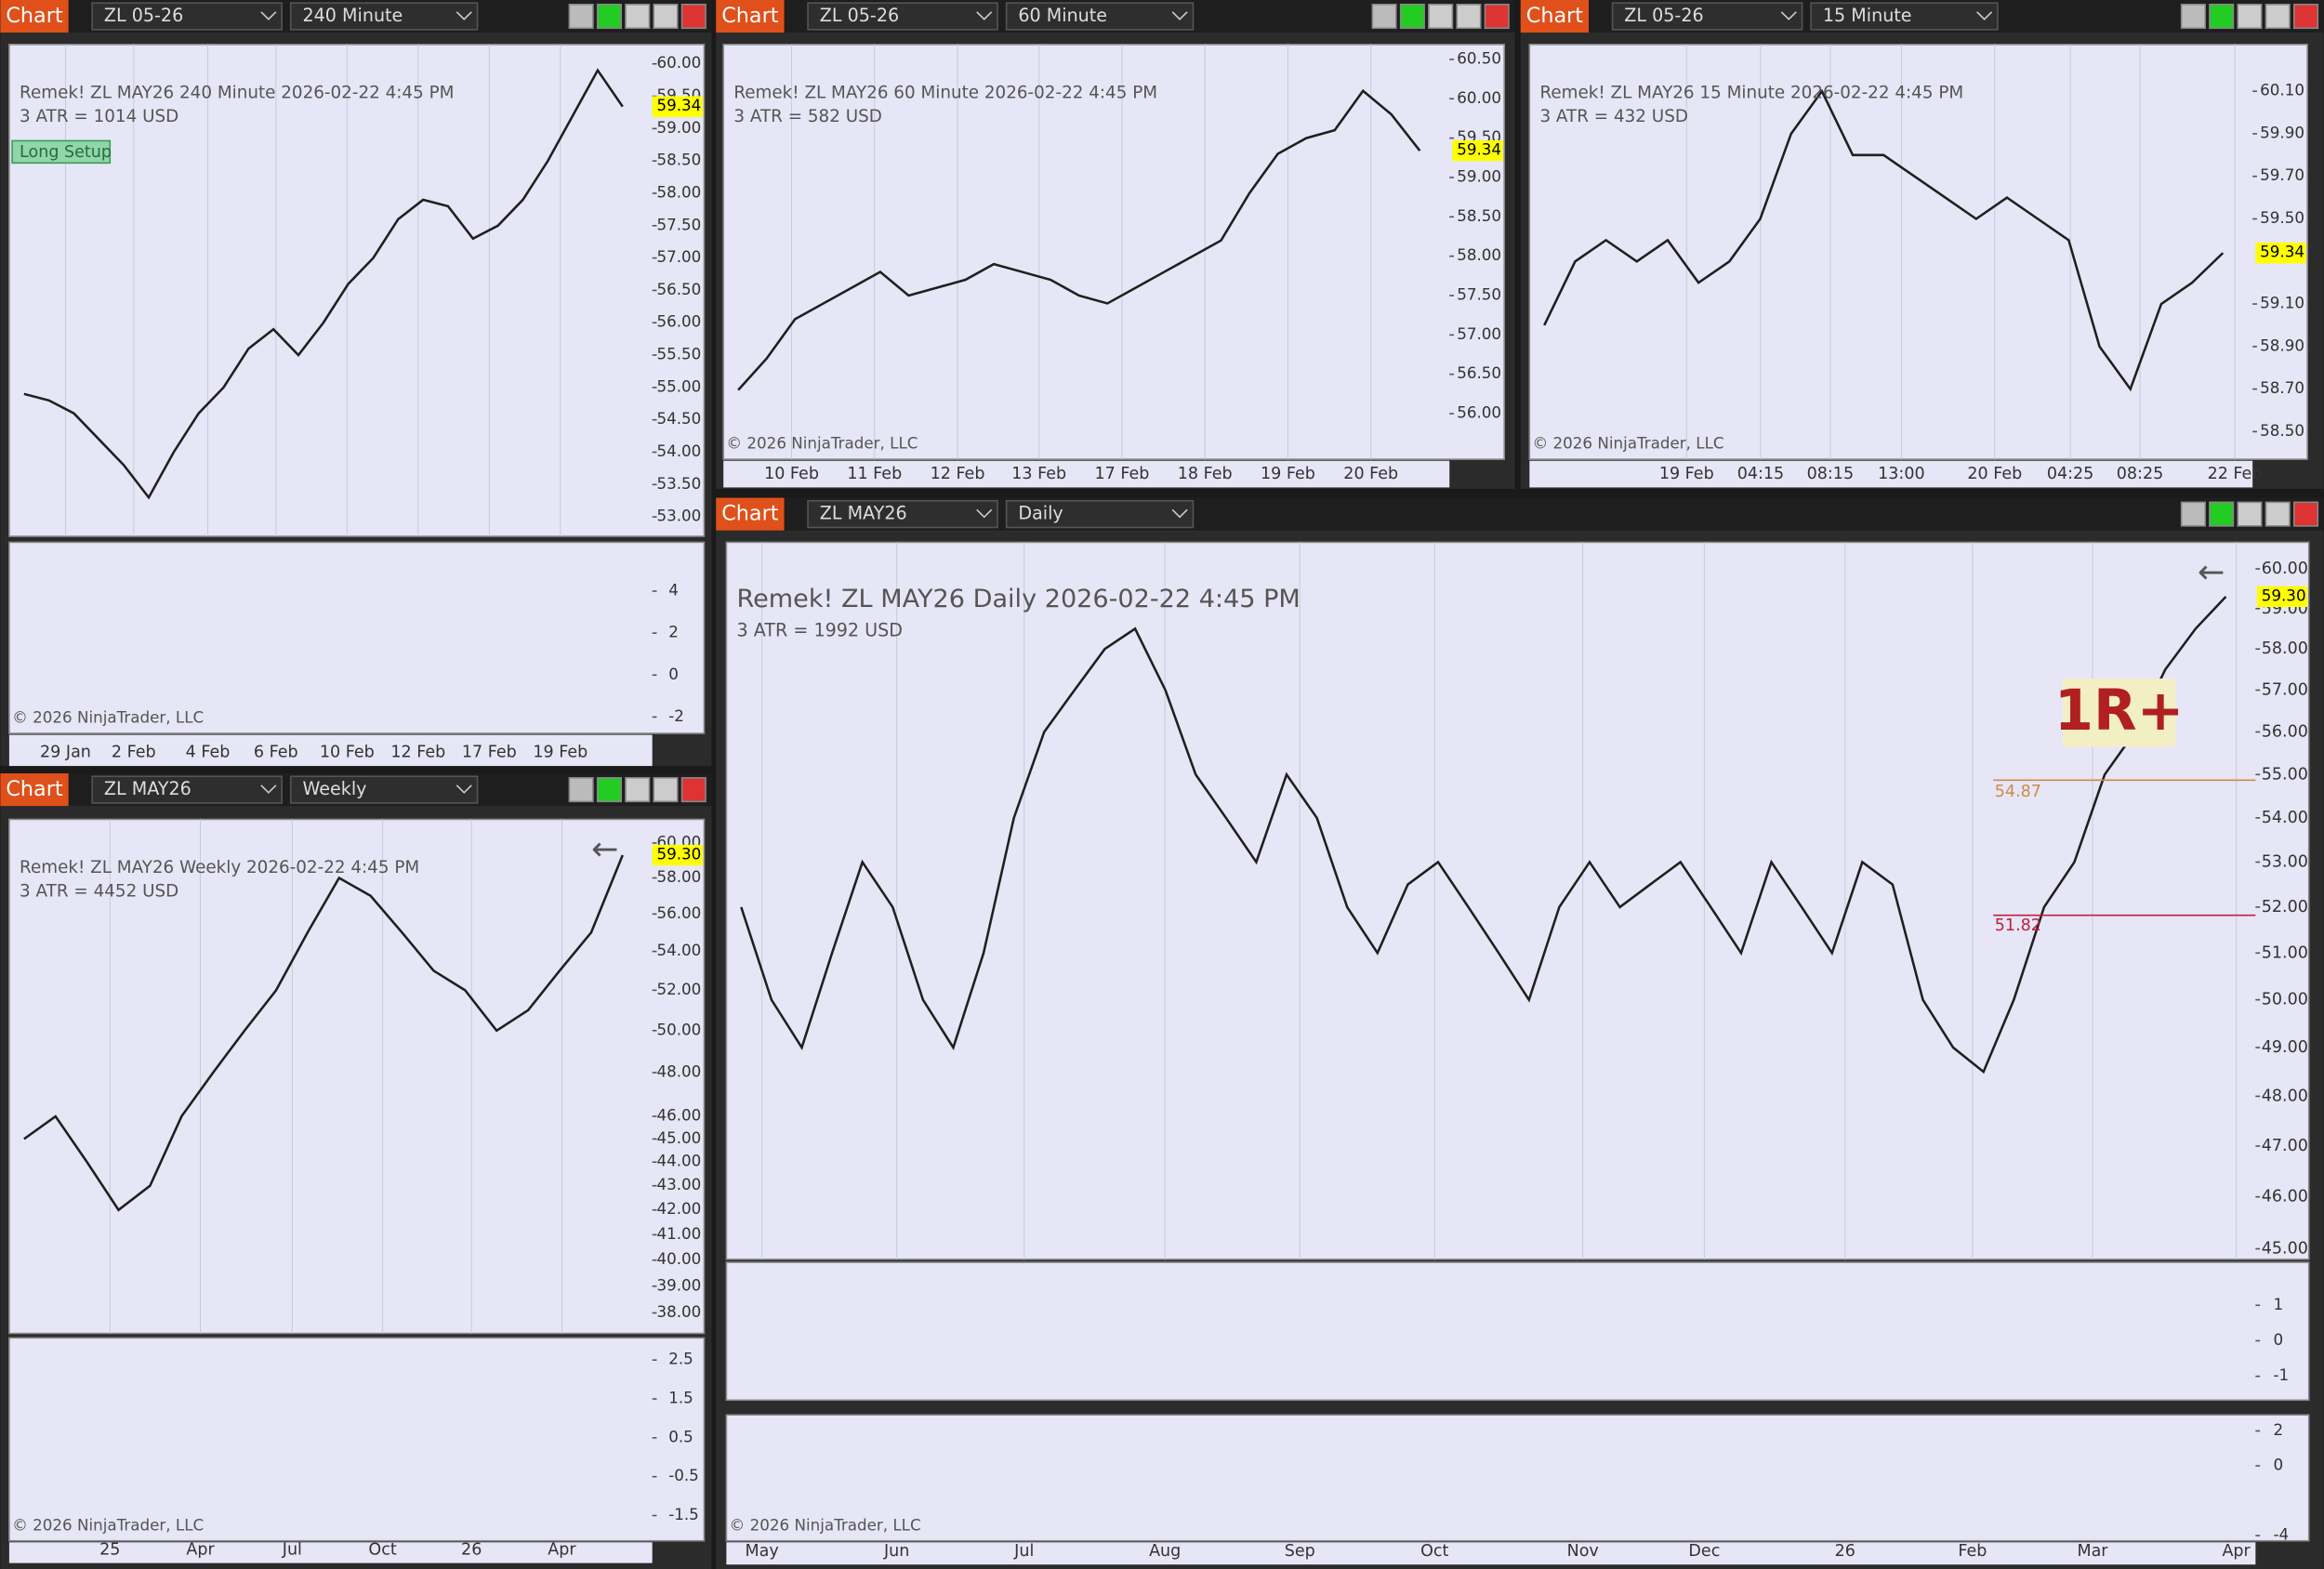 The width and height of the screenshot is (2324, 1569). I want to click on price-tick-label: 46.00, so click(678, 1115).